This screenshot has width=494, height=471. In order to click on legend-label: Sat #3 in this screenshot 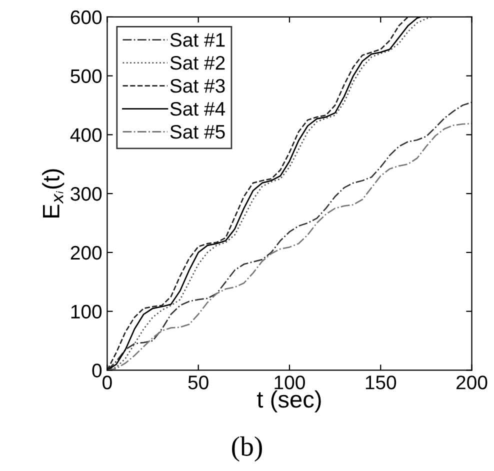, I will do `click(197, 86)`.